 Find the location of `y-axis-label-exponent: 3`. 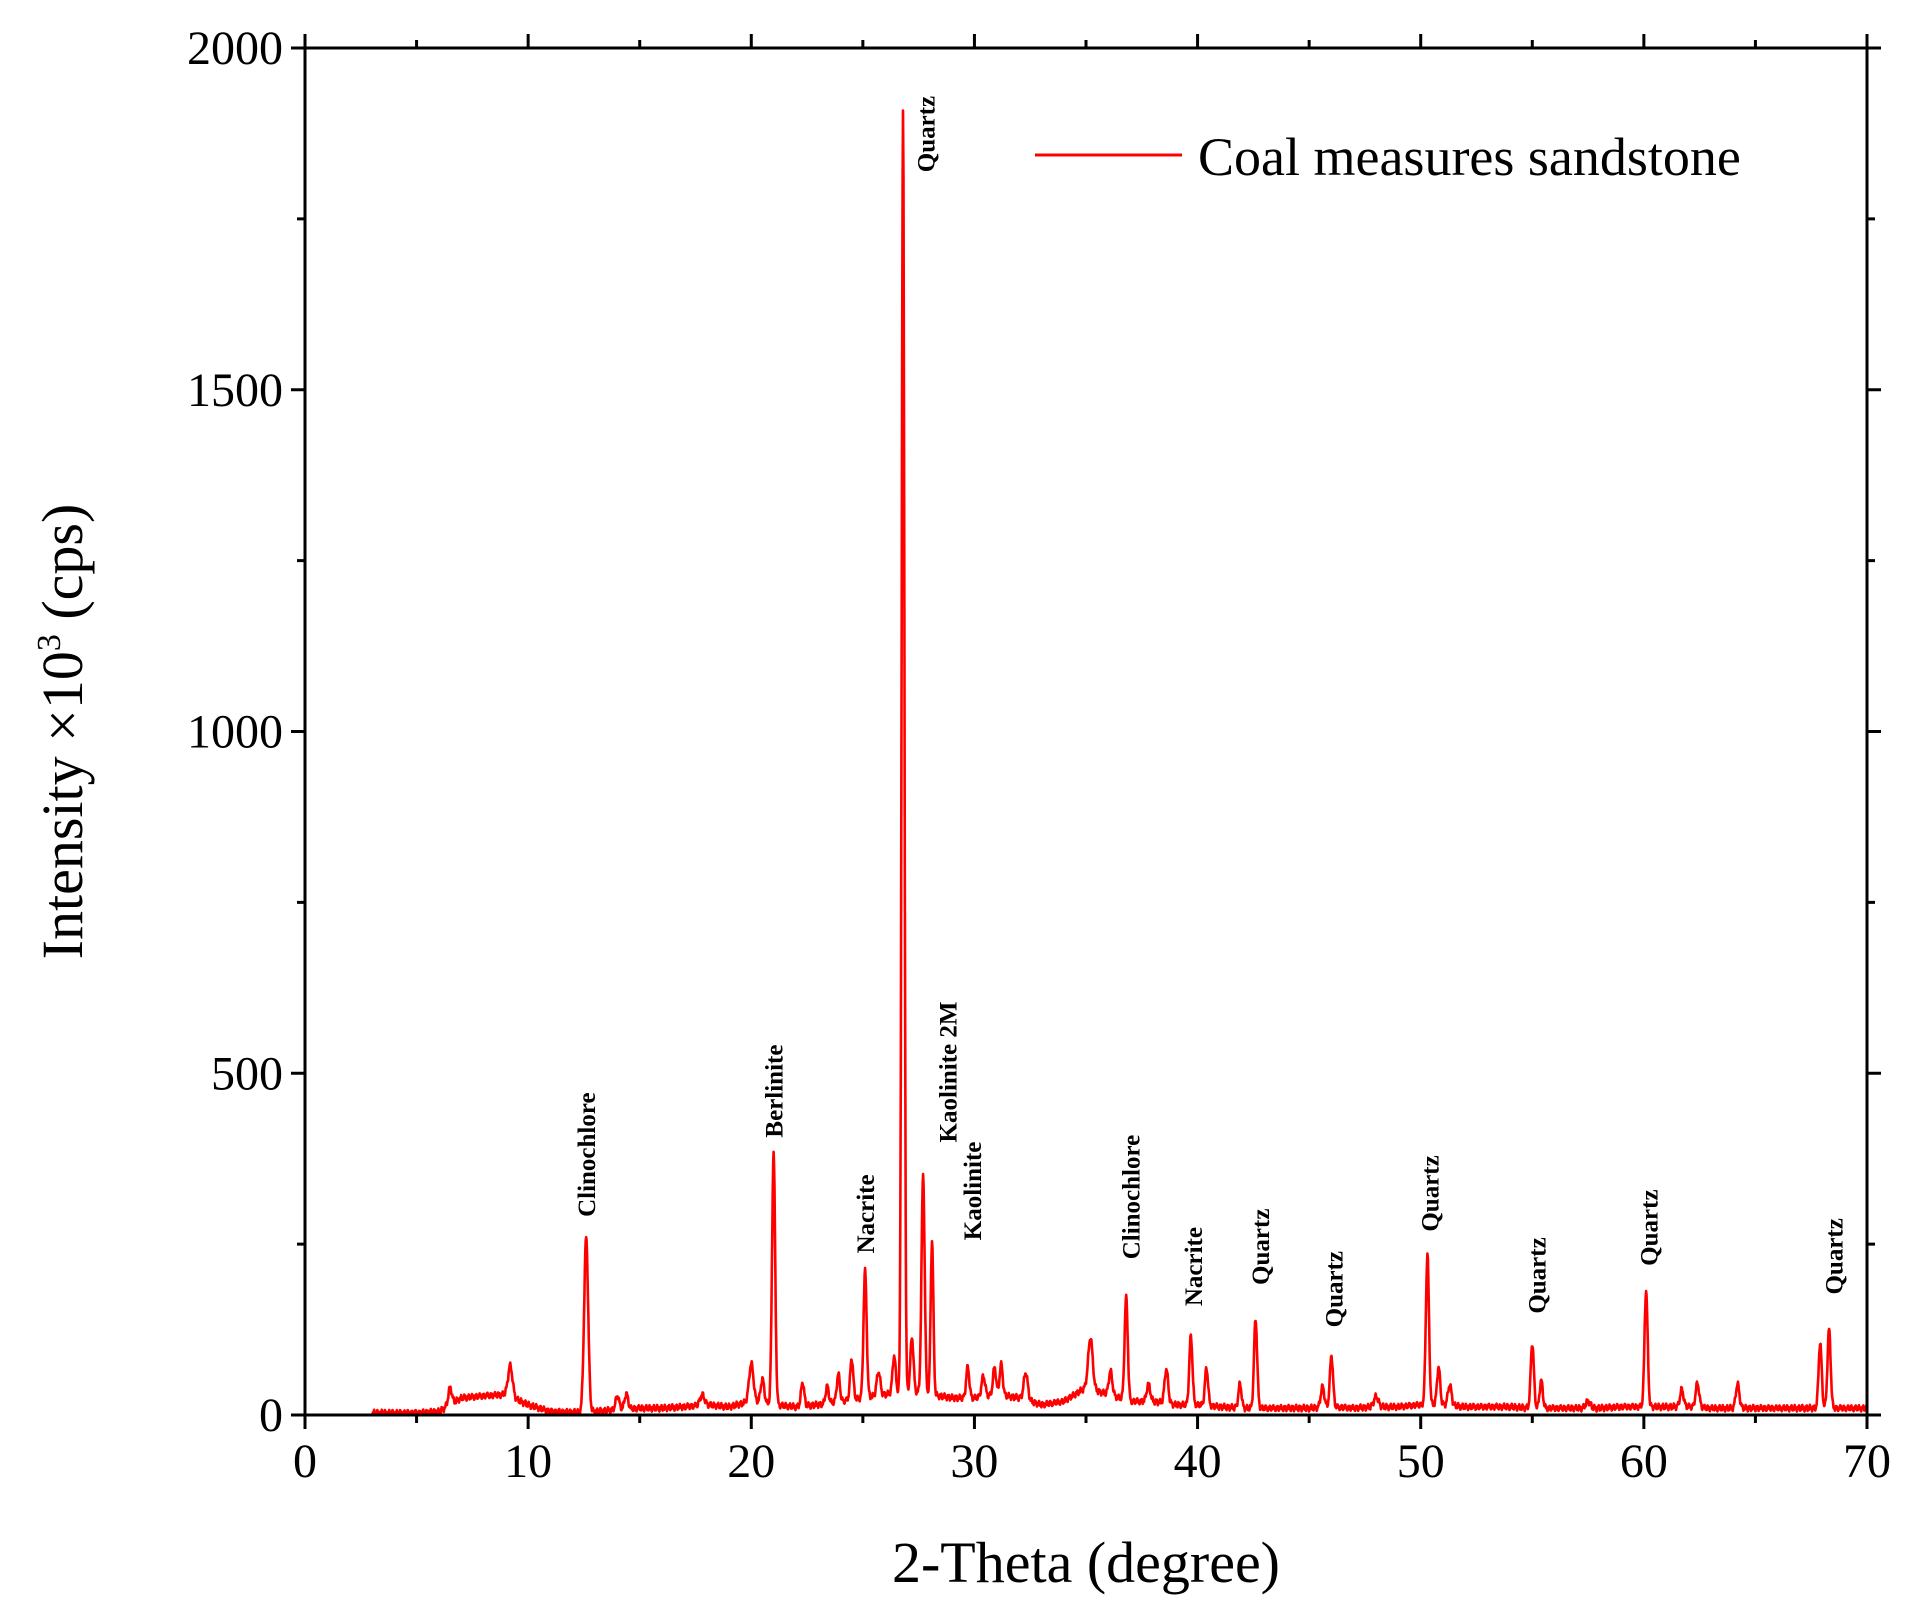

y-axis-label-exponent: 3 is located at coordinates (49, 642).